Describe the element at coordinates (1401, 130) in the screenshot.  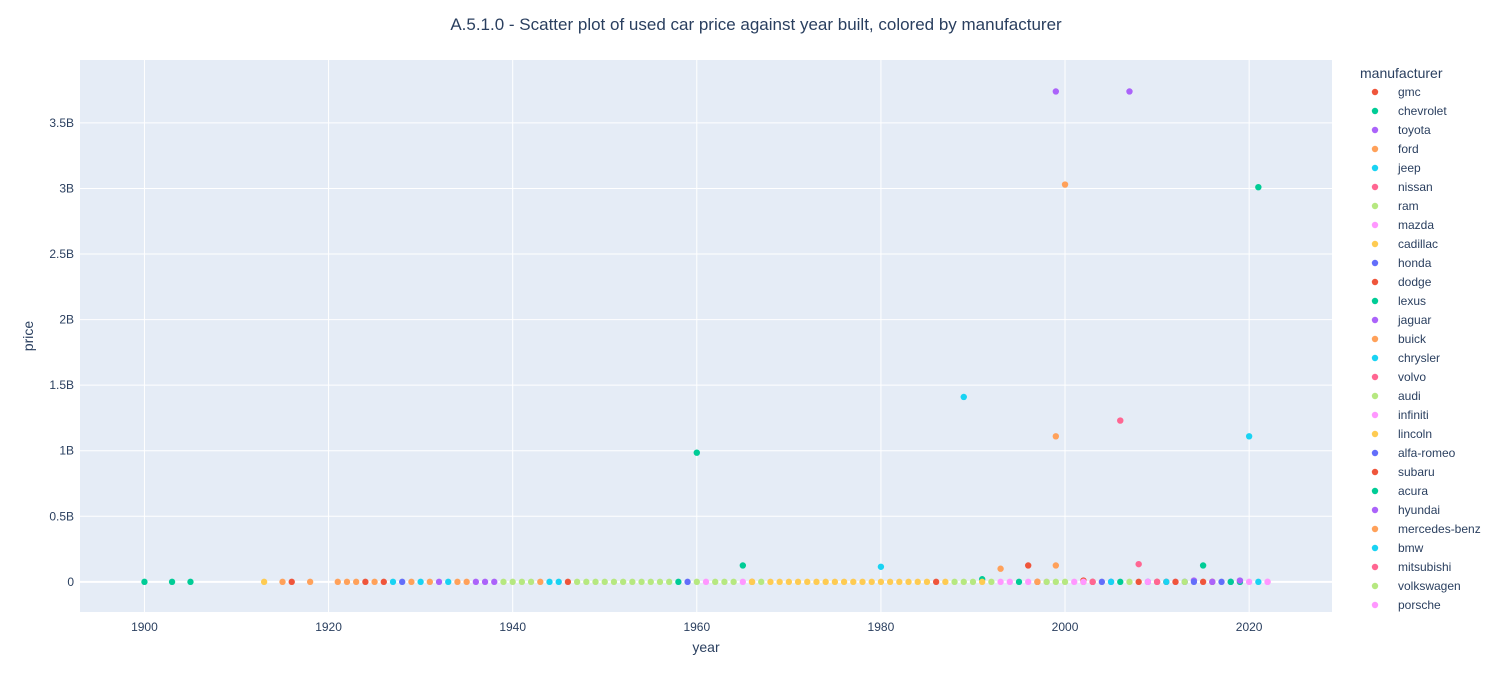
I see `legend-item-toyota: toyota` at that location.